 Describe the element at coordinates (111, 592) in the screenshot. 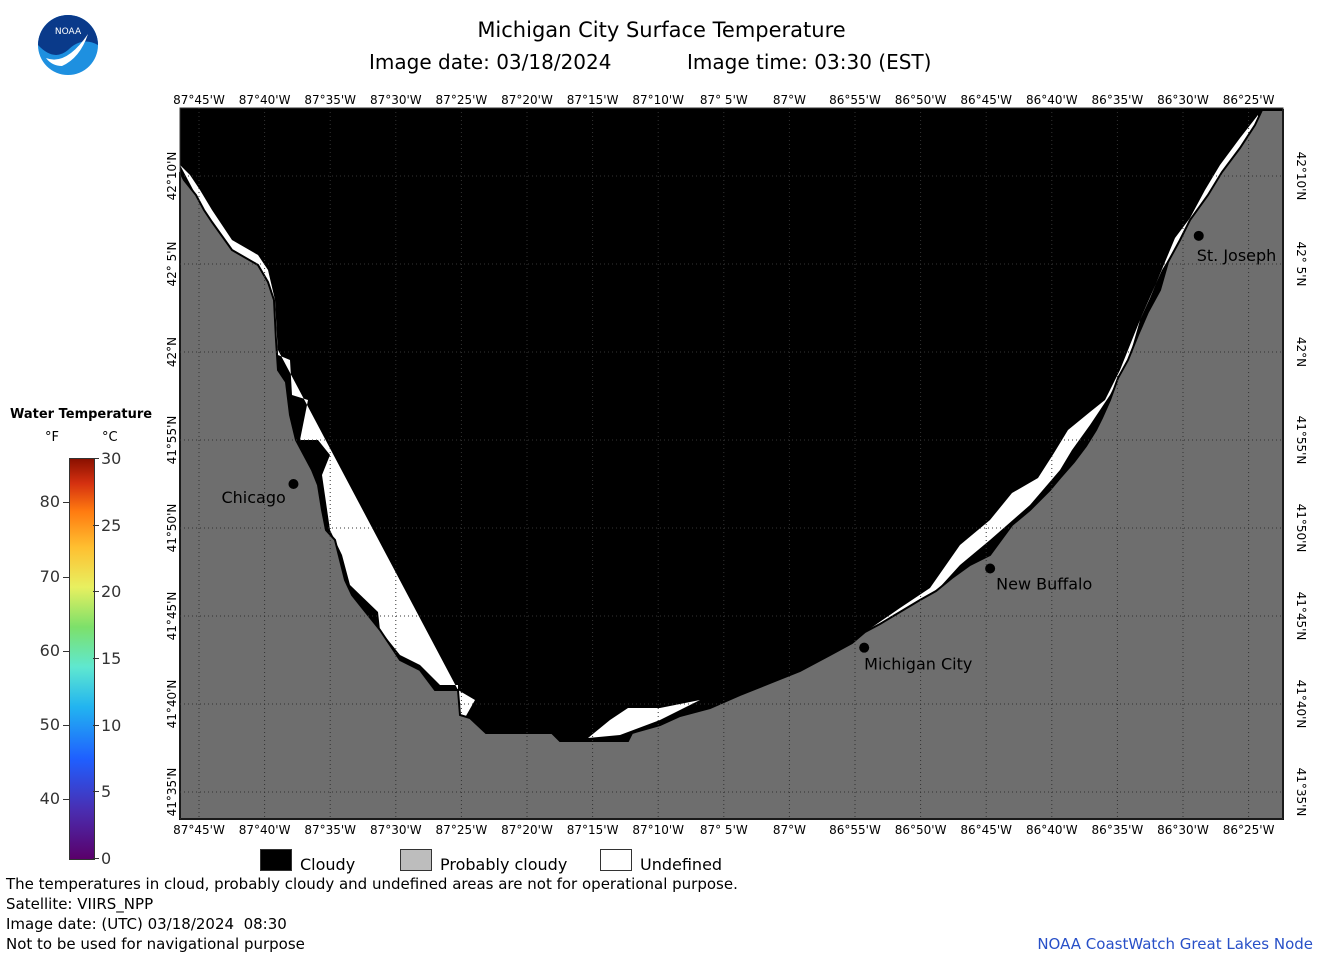

I see `celsius-tick-label: 20` at that location.